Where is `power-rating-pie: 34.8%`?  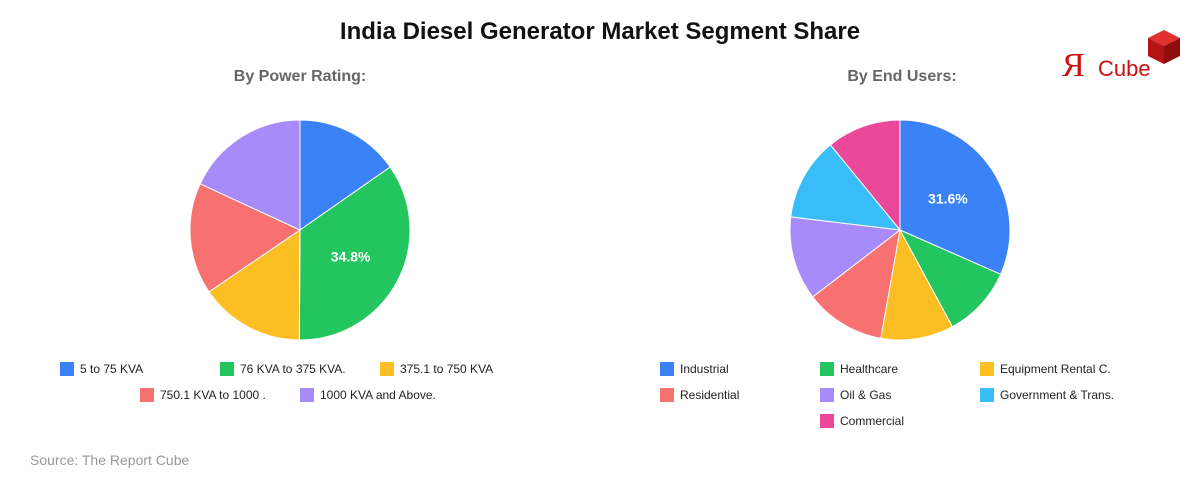
power-rating-pie: 34.8% is located at coordinates (300, 230).